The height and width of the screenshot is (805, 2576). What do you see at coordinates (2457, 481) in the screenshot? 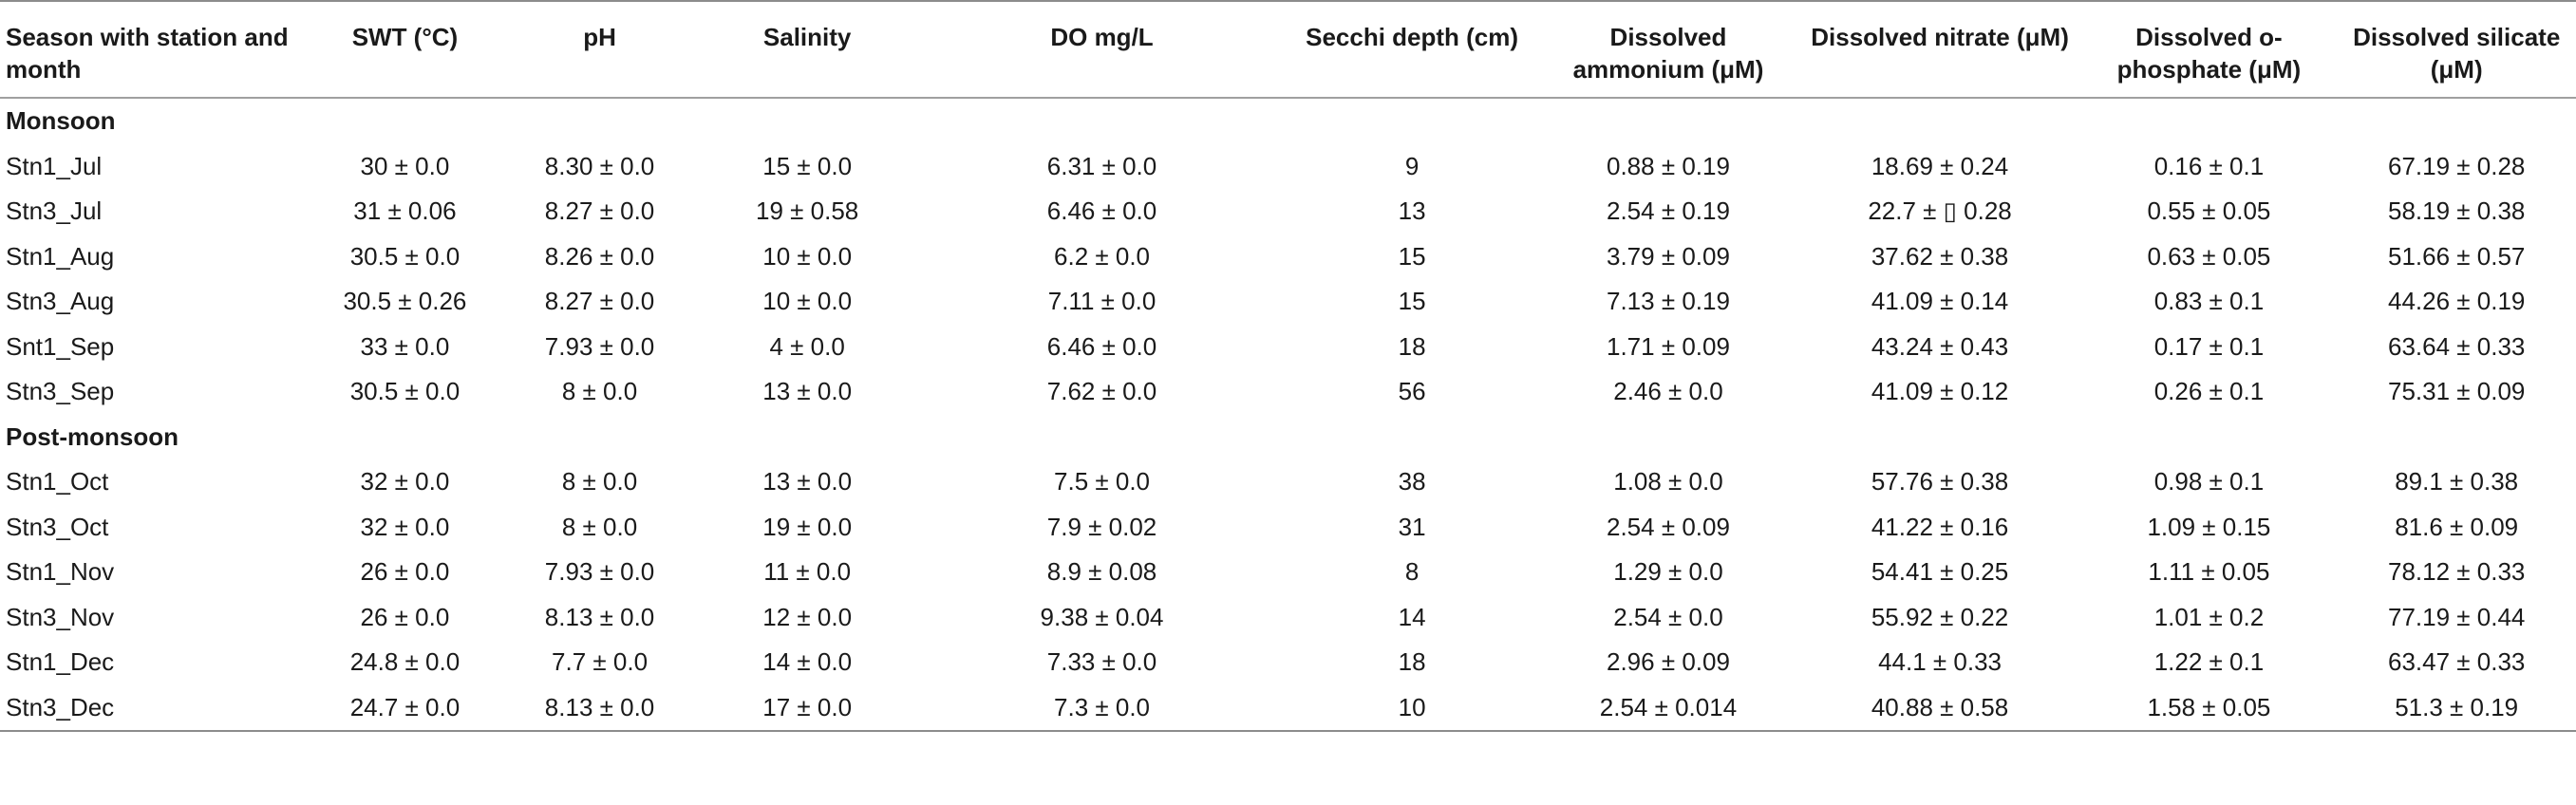
I see `table-cell: 89.1 ± 0.38` at bounding box center [2457, 481].